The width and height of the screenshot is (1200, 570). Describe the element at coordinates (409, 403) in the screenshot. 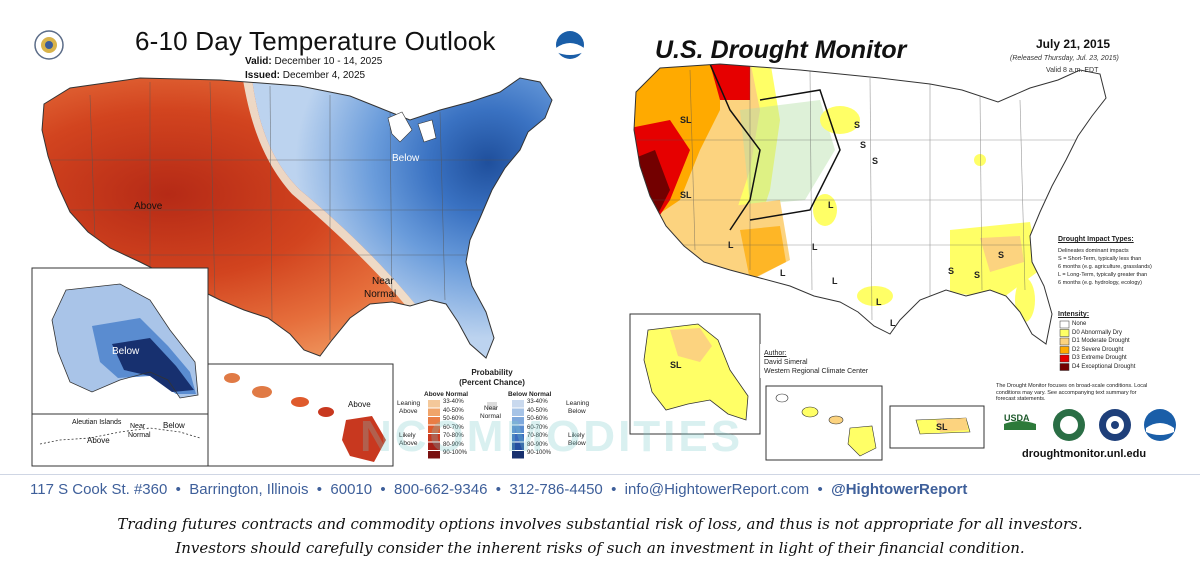

I see `legend-leaning-above-1: Leaning` at that location.